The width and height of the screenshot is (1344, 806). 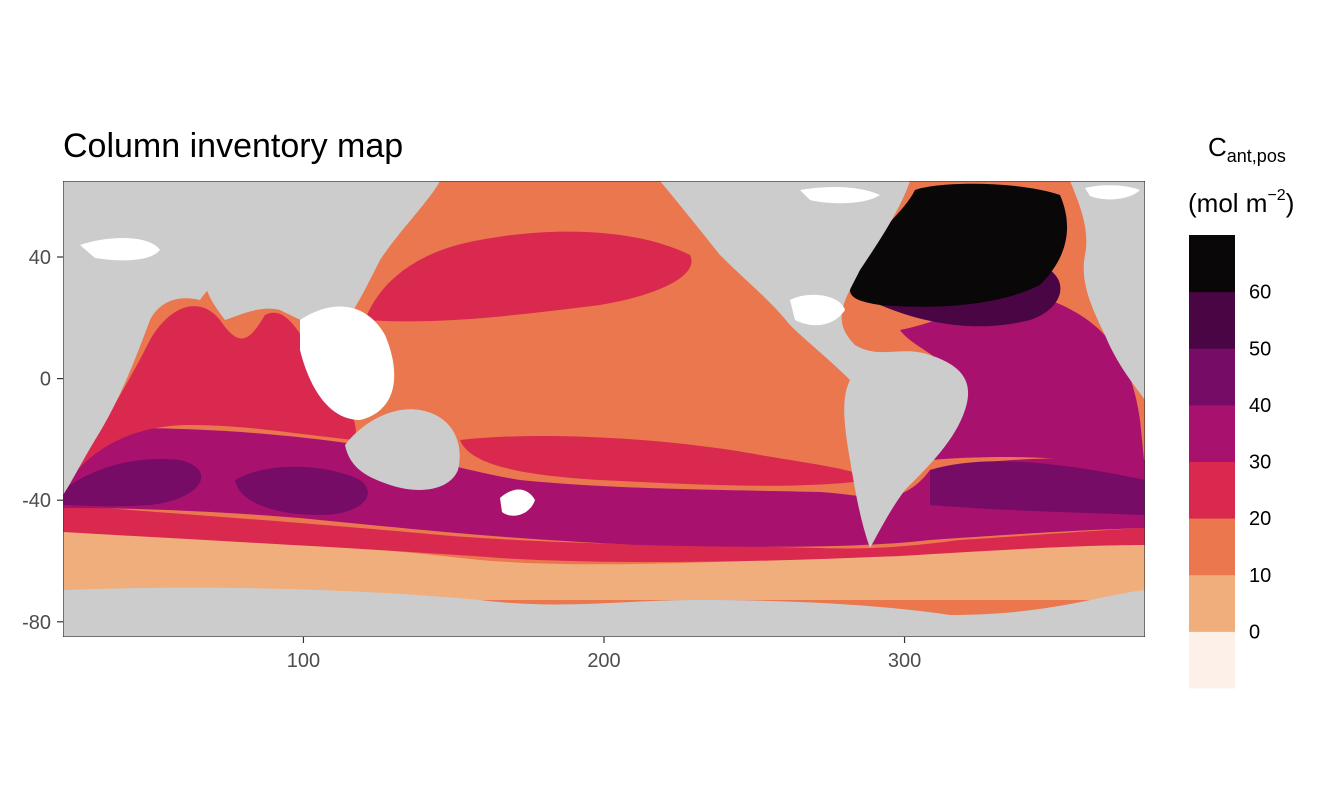 What do you see at coordinates (1241, 410) in the screenshot?
I see `legend: Cant,pos (mol m−2) 60 50 40 30 20 10 0` at bounding box center [1241, 410].